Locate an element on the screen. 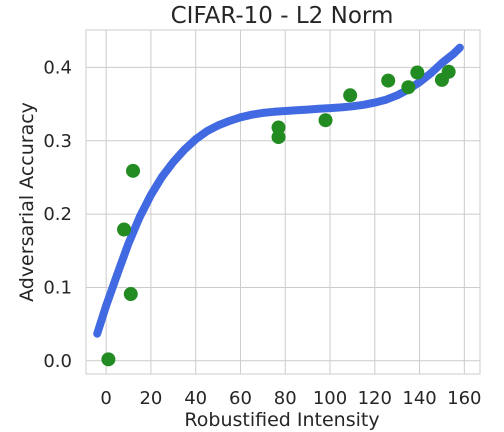 The width and height of the screenshot is (504, 432). x-tick-label: 140 is located at coordinates (419, 398).